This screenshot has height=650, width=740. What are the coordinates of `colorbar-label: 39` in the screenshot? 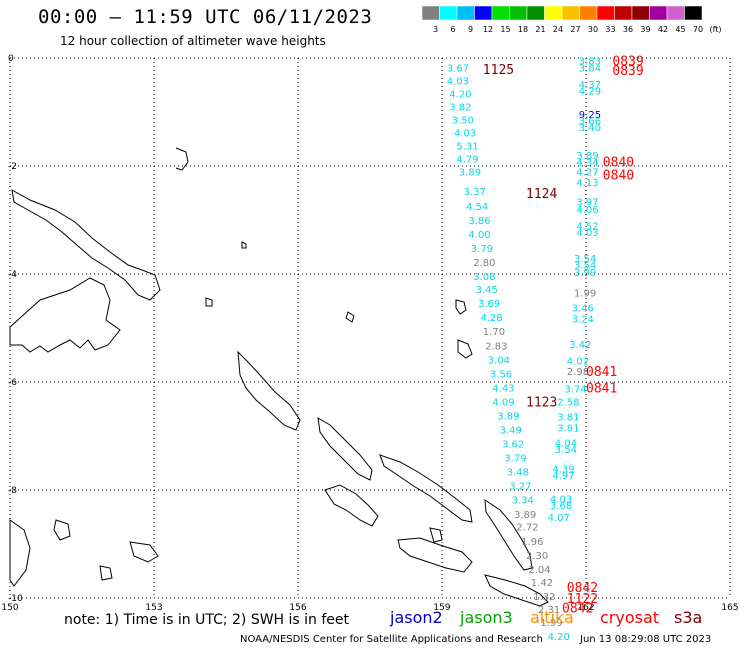 It's located at (645, 29).